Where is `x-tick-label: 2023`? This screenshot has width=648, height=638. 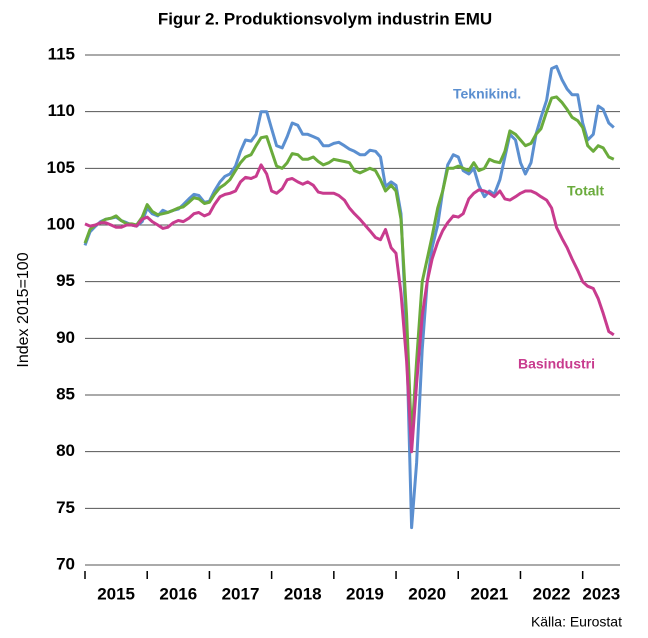 x-tick-label: 2023 is located at coordinates (601, 593).